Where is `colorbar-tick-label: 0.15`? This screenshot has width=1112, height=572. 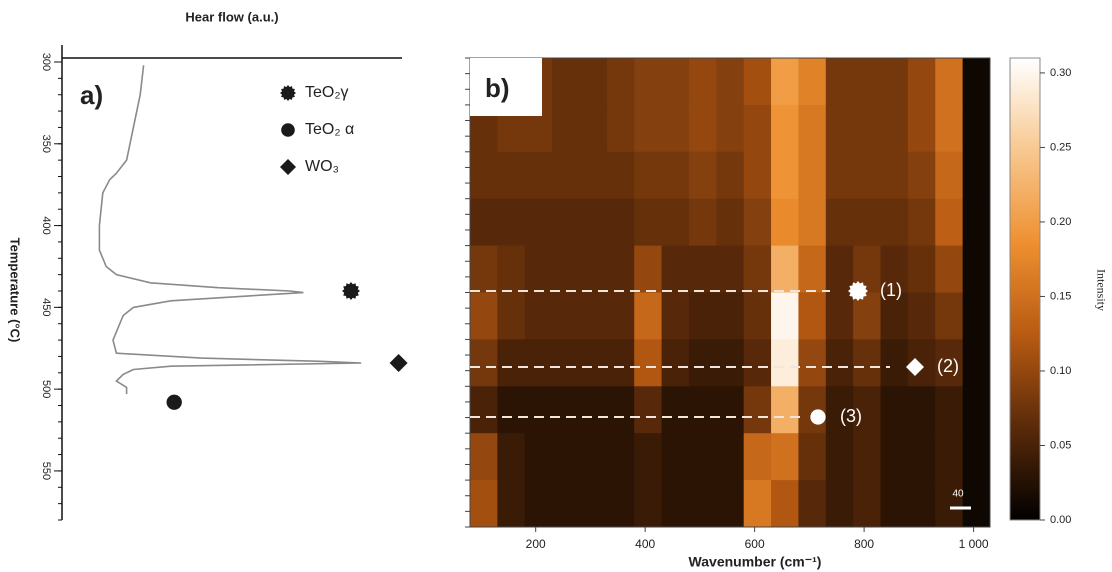 colorbar-tick-label: 0.15 is located at coordinates (1060, 296).